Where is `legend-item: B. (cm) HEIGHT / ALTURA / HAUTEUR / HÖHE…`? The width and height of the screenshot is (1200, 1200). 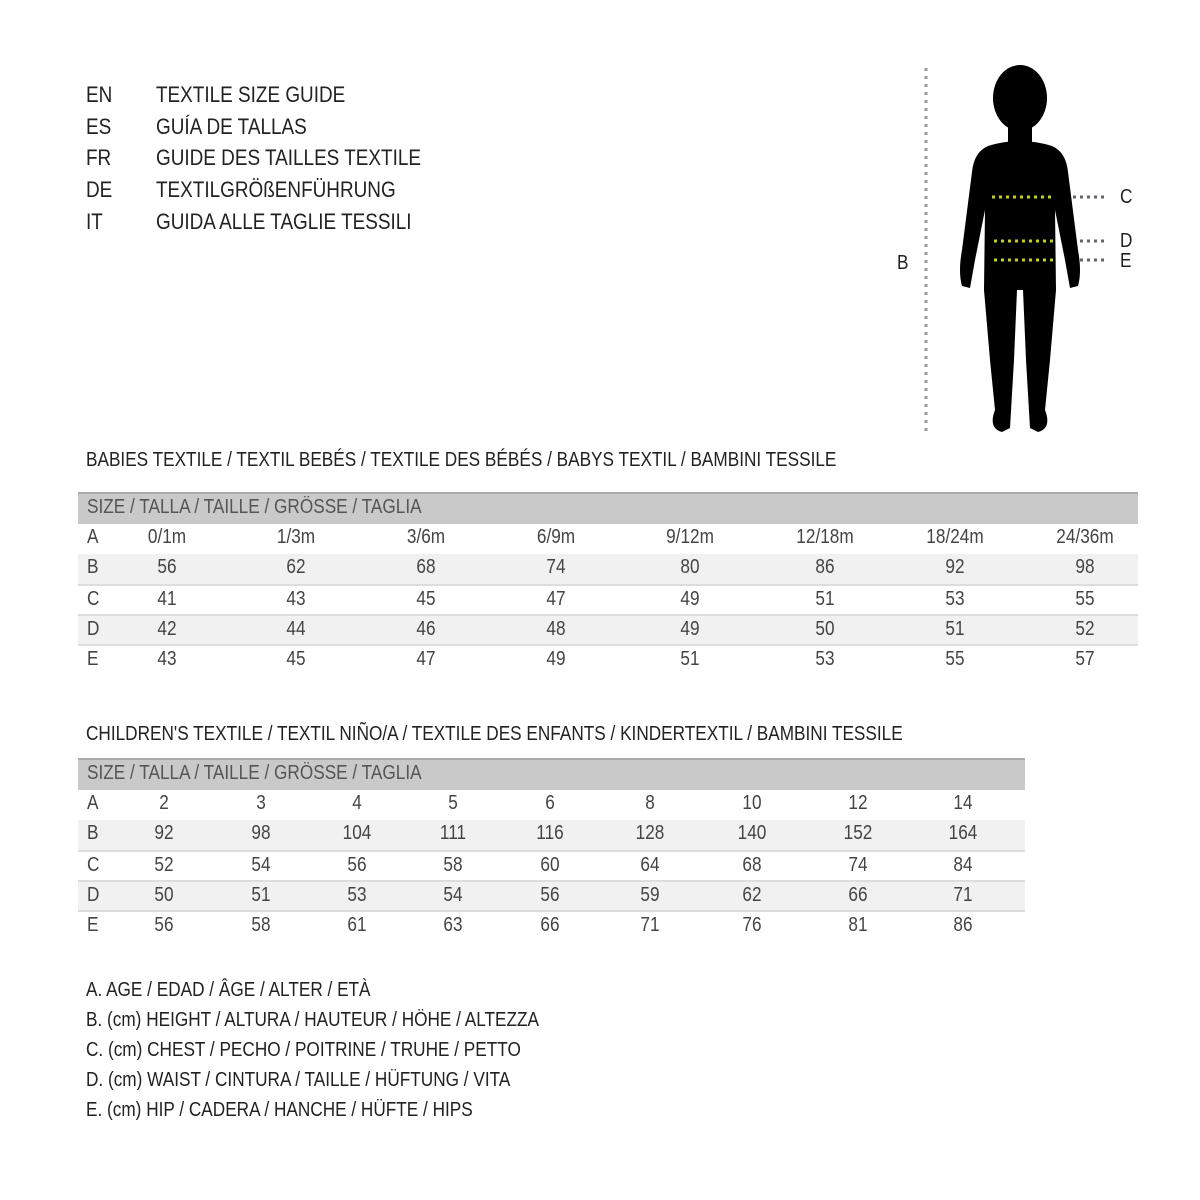 legend-item: B. (cm) HEIGHT / ALTURA / HAUTEUR / HÖHE… is located at coordinates (313, 1020).